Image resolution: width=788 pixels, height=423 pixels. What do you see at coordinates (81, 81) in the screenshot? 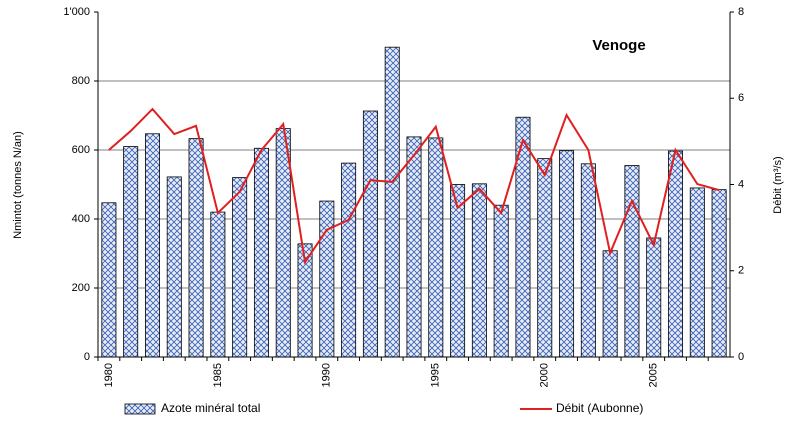
I see `y-tick-label: 800` at bounding box center [81, 81].